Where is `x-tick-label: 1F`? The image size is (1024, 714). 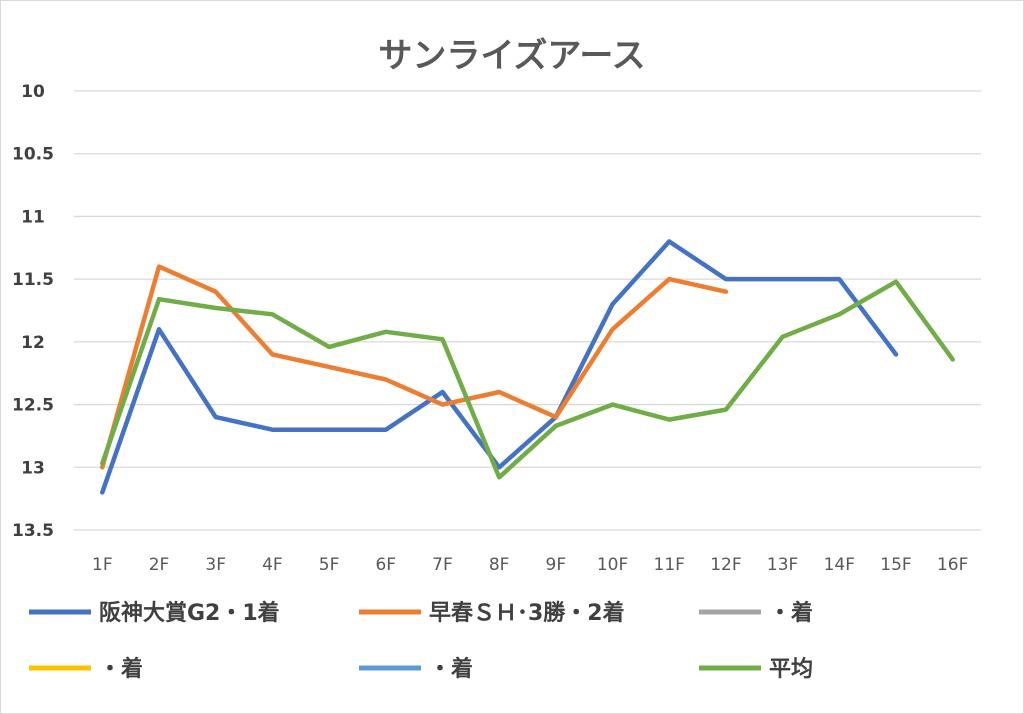
x-tick-label: 1F is located at coordinates (102, 565).